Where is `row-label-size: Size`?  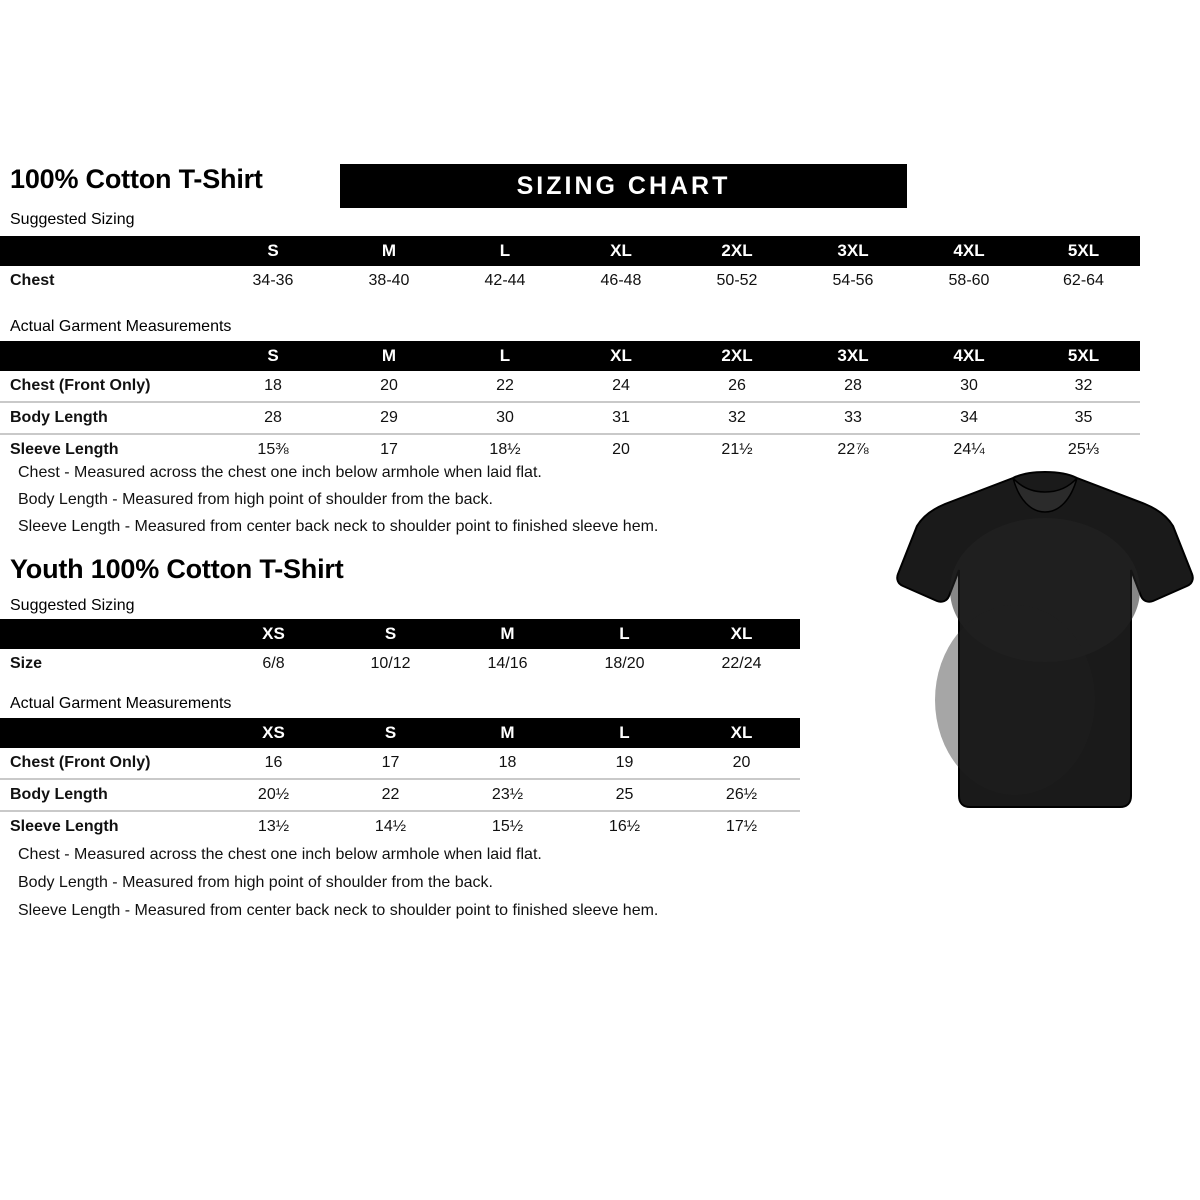 row-label-size: Size is located at coordinates (26, 663).